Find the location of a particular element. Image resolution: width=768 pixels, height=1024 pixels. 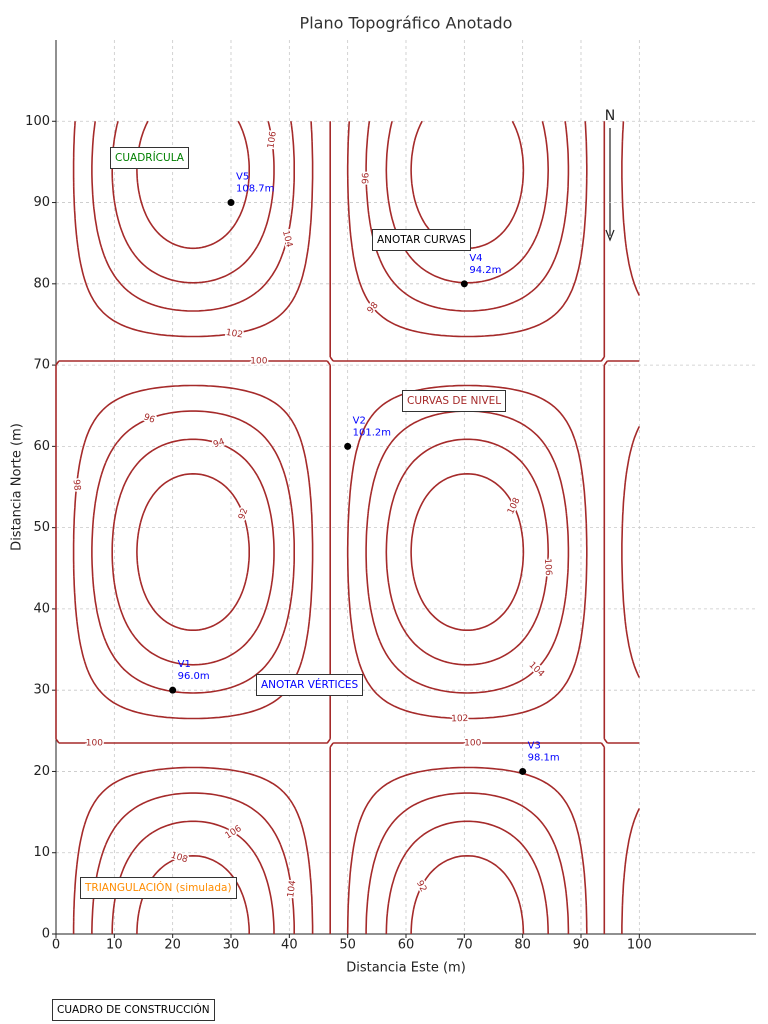

y-tick-label: 70 is located at coordinates (41, 365).